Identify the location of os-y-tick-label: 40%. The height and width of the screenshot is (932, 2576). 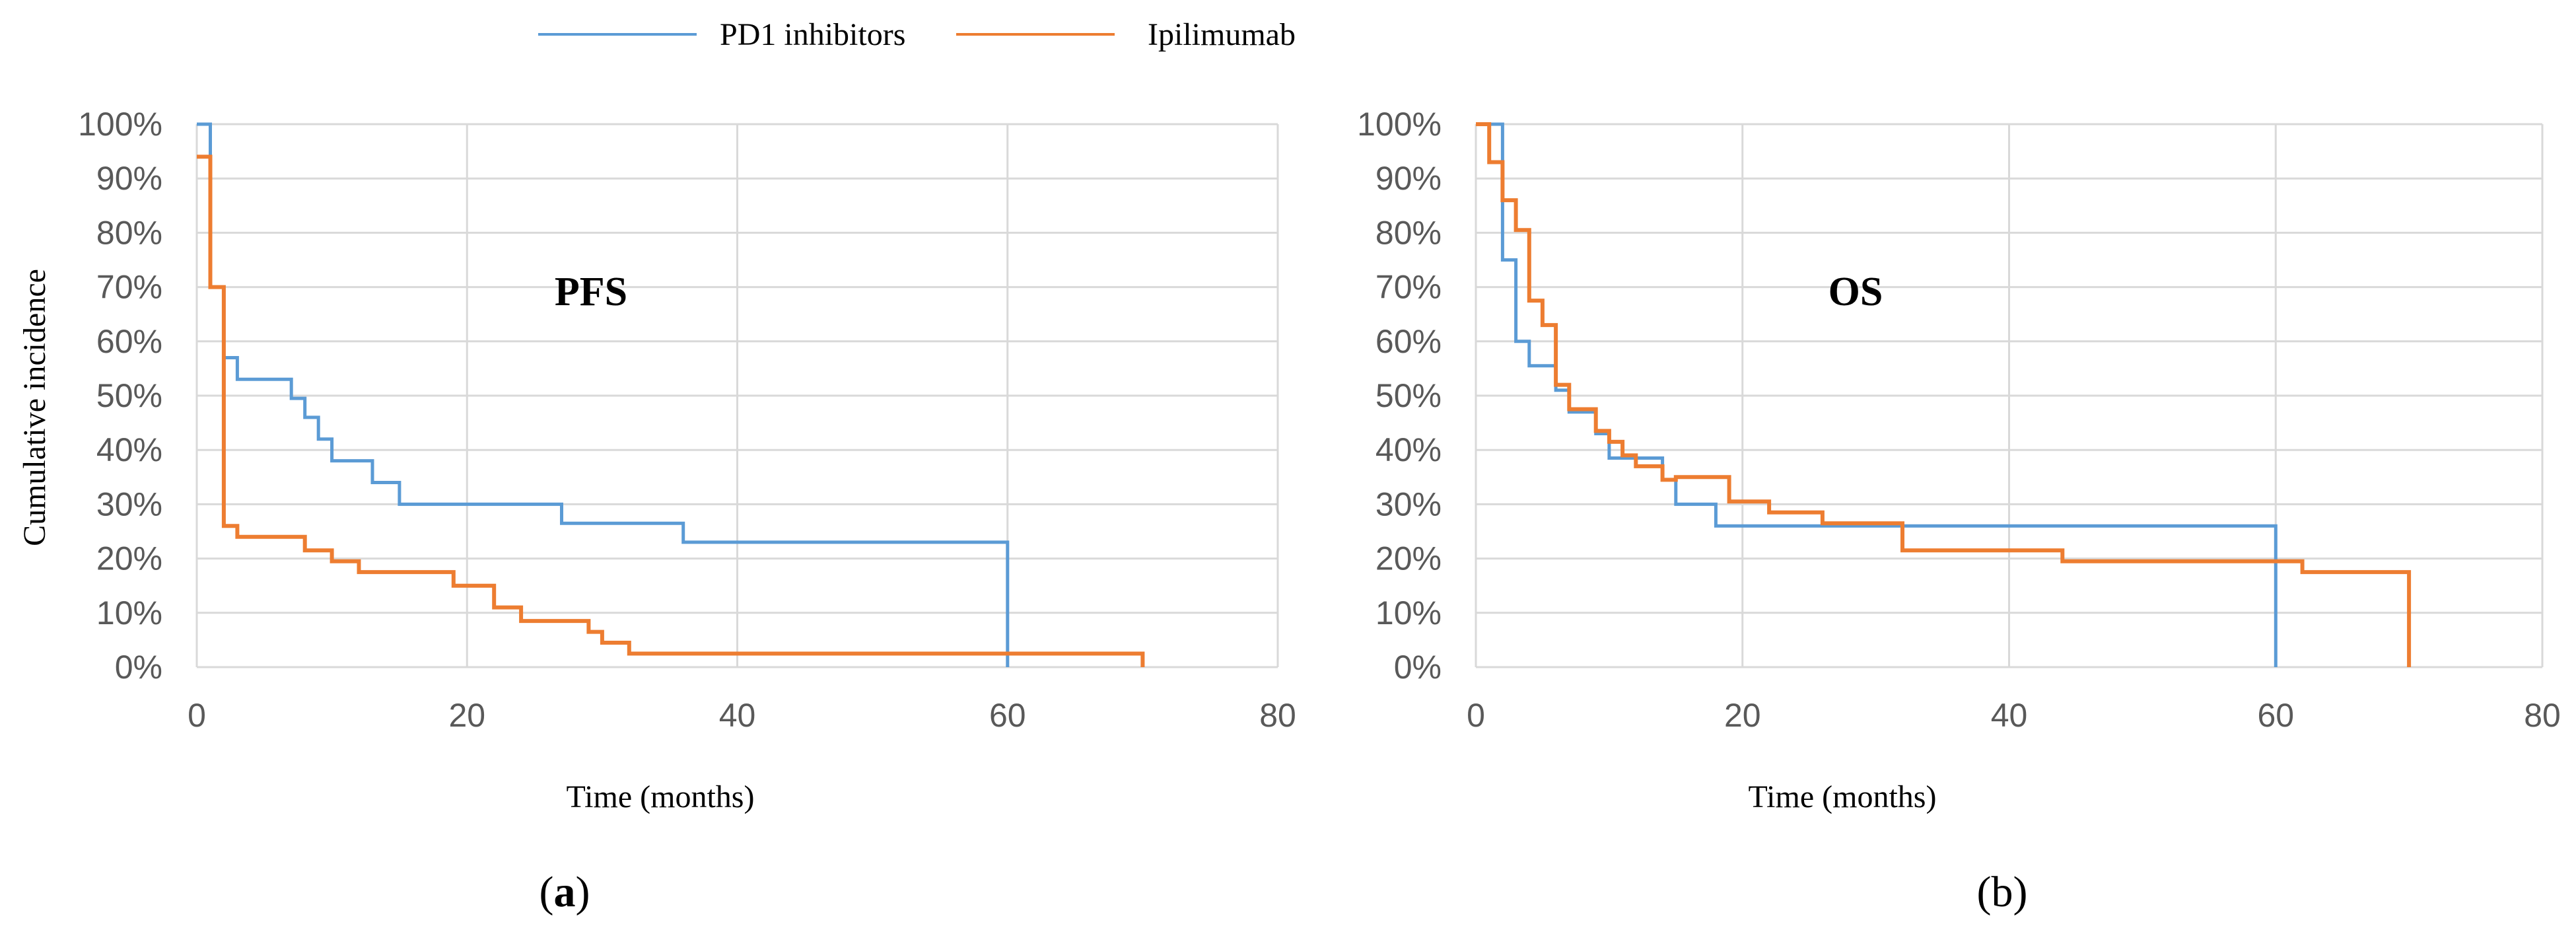
(1408, 449).